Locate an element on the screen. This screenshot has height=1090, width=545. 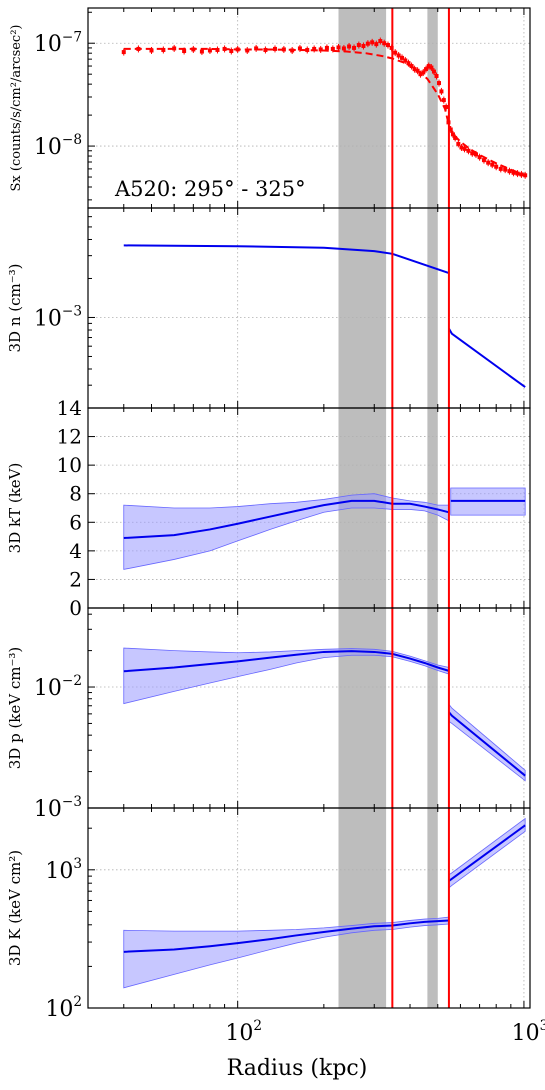
y-tick-label-p: 10⁻² is located at coordinates (58, 687).